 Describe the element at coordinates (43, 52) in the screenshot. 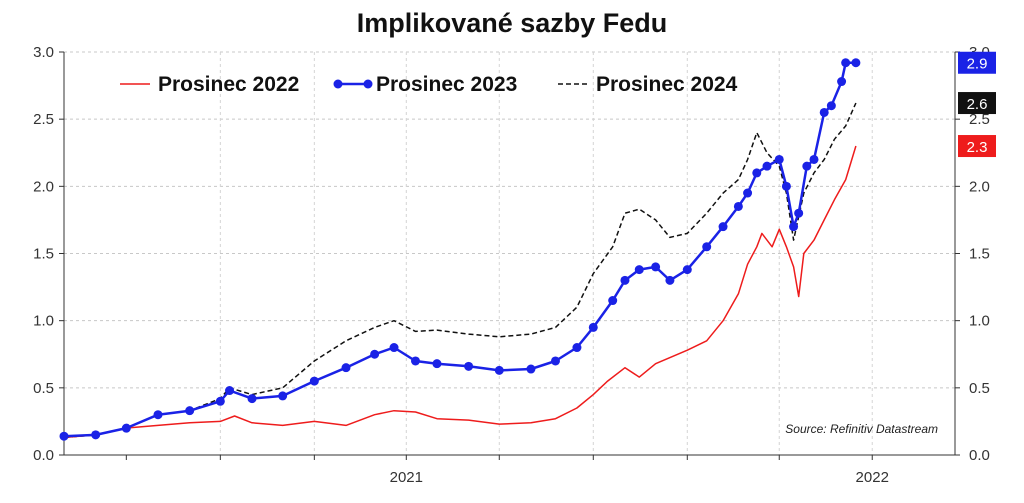

I see `y-tick-label-left: 3.0` at that location.